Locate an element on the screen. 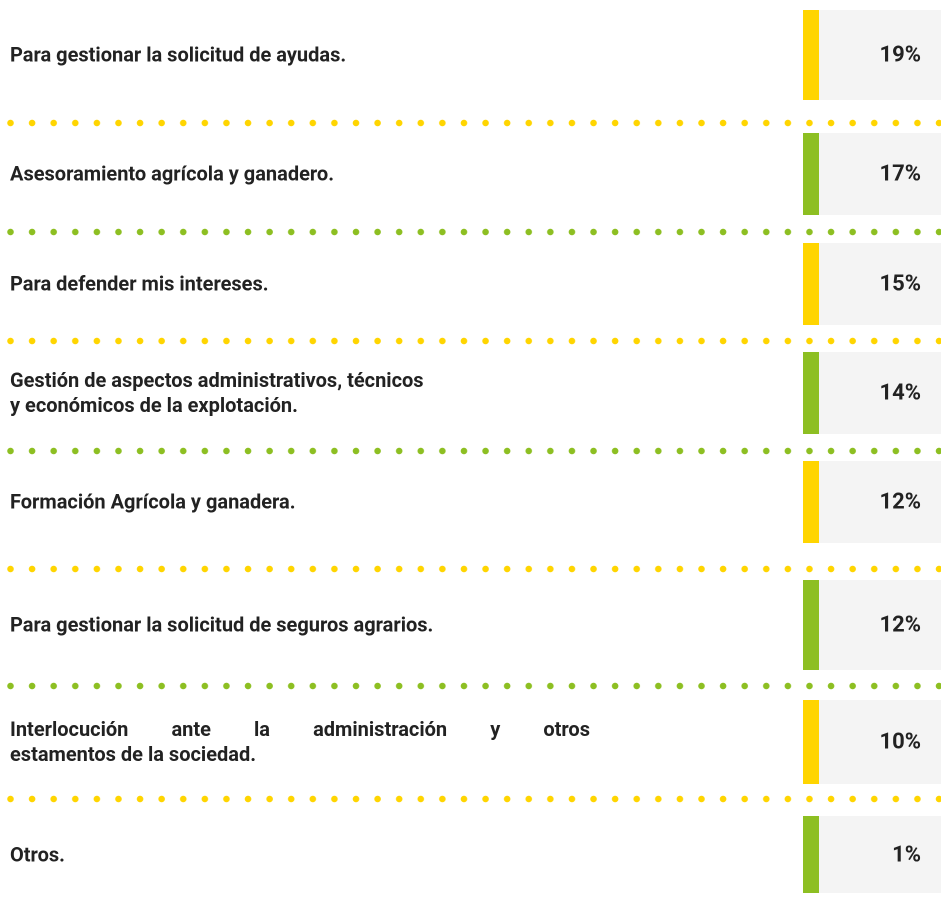 This screenshot has width=941, height=897. row-label: Otros. is located at coordinates (300, 854).